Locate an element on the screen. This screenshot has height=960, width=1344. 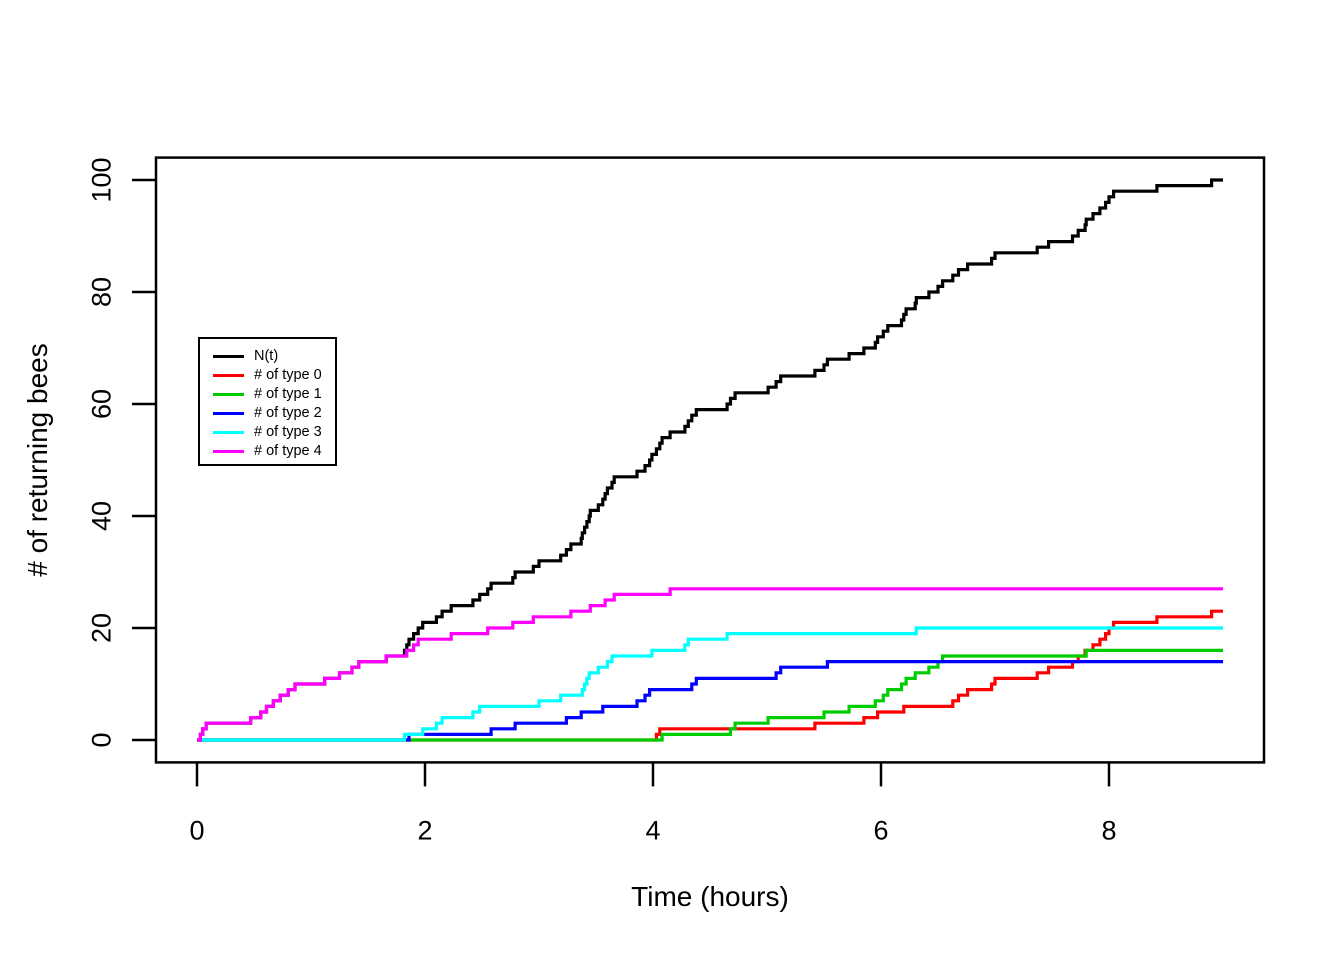
legend-line-type4-icon is located at coordinates (228, 451).